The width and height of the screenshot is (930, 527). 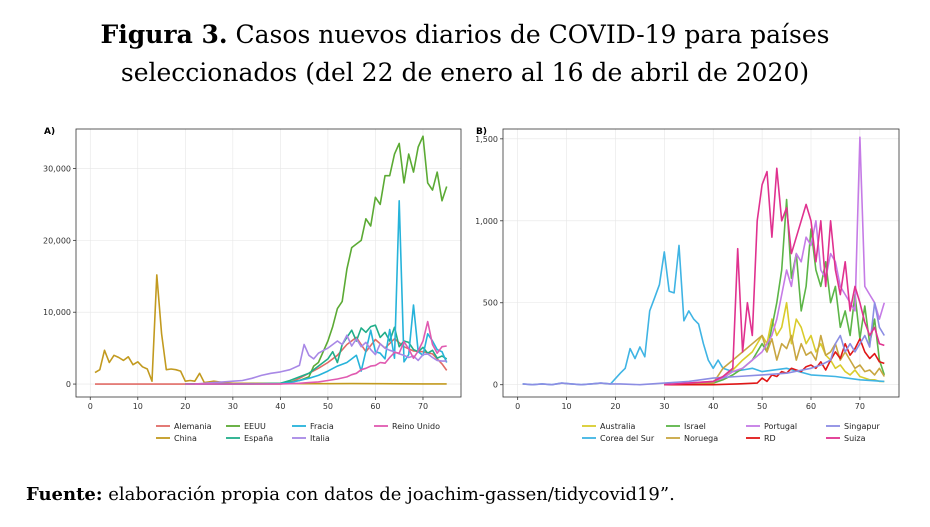 I want to click on legend-item-singapur: Singapur, so click(x=853, y=426).